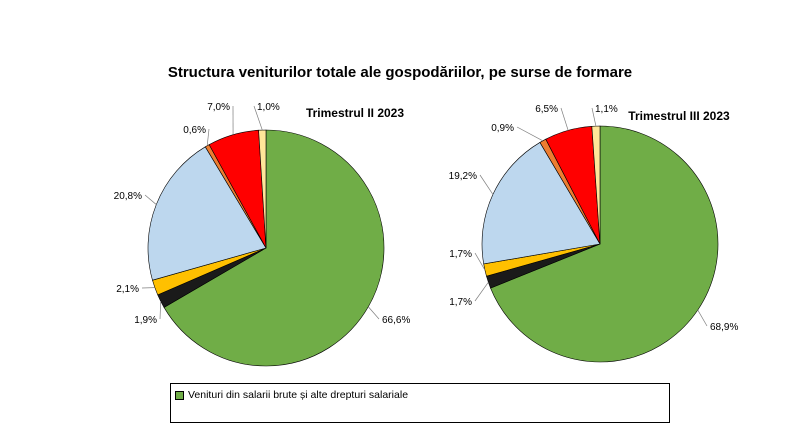  I want to click on slice-label: 1,1%, so click(606, 109).